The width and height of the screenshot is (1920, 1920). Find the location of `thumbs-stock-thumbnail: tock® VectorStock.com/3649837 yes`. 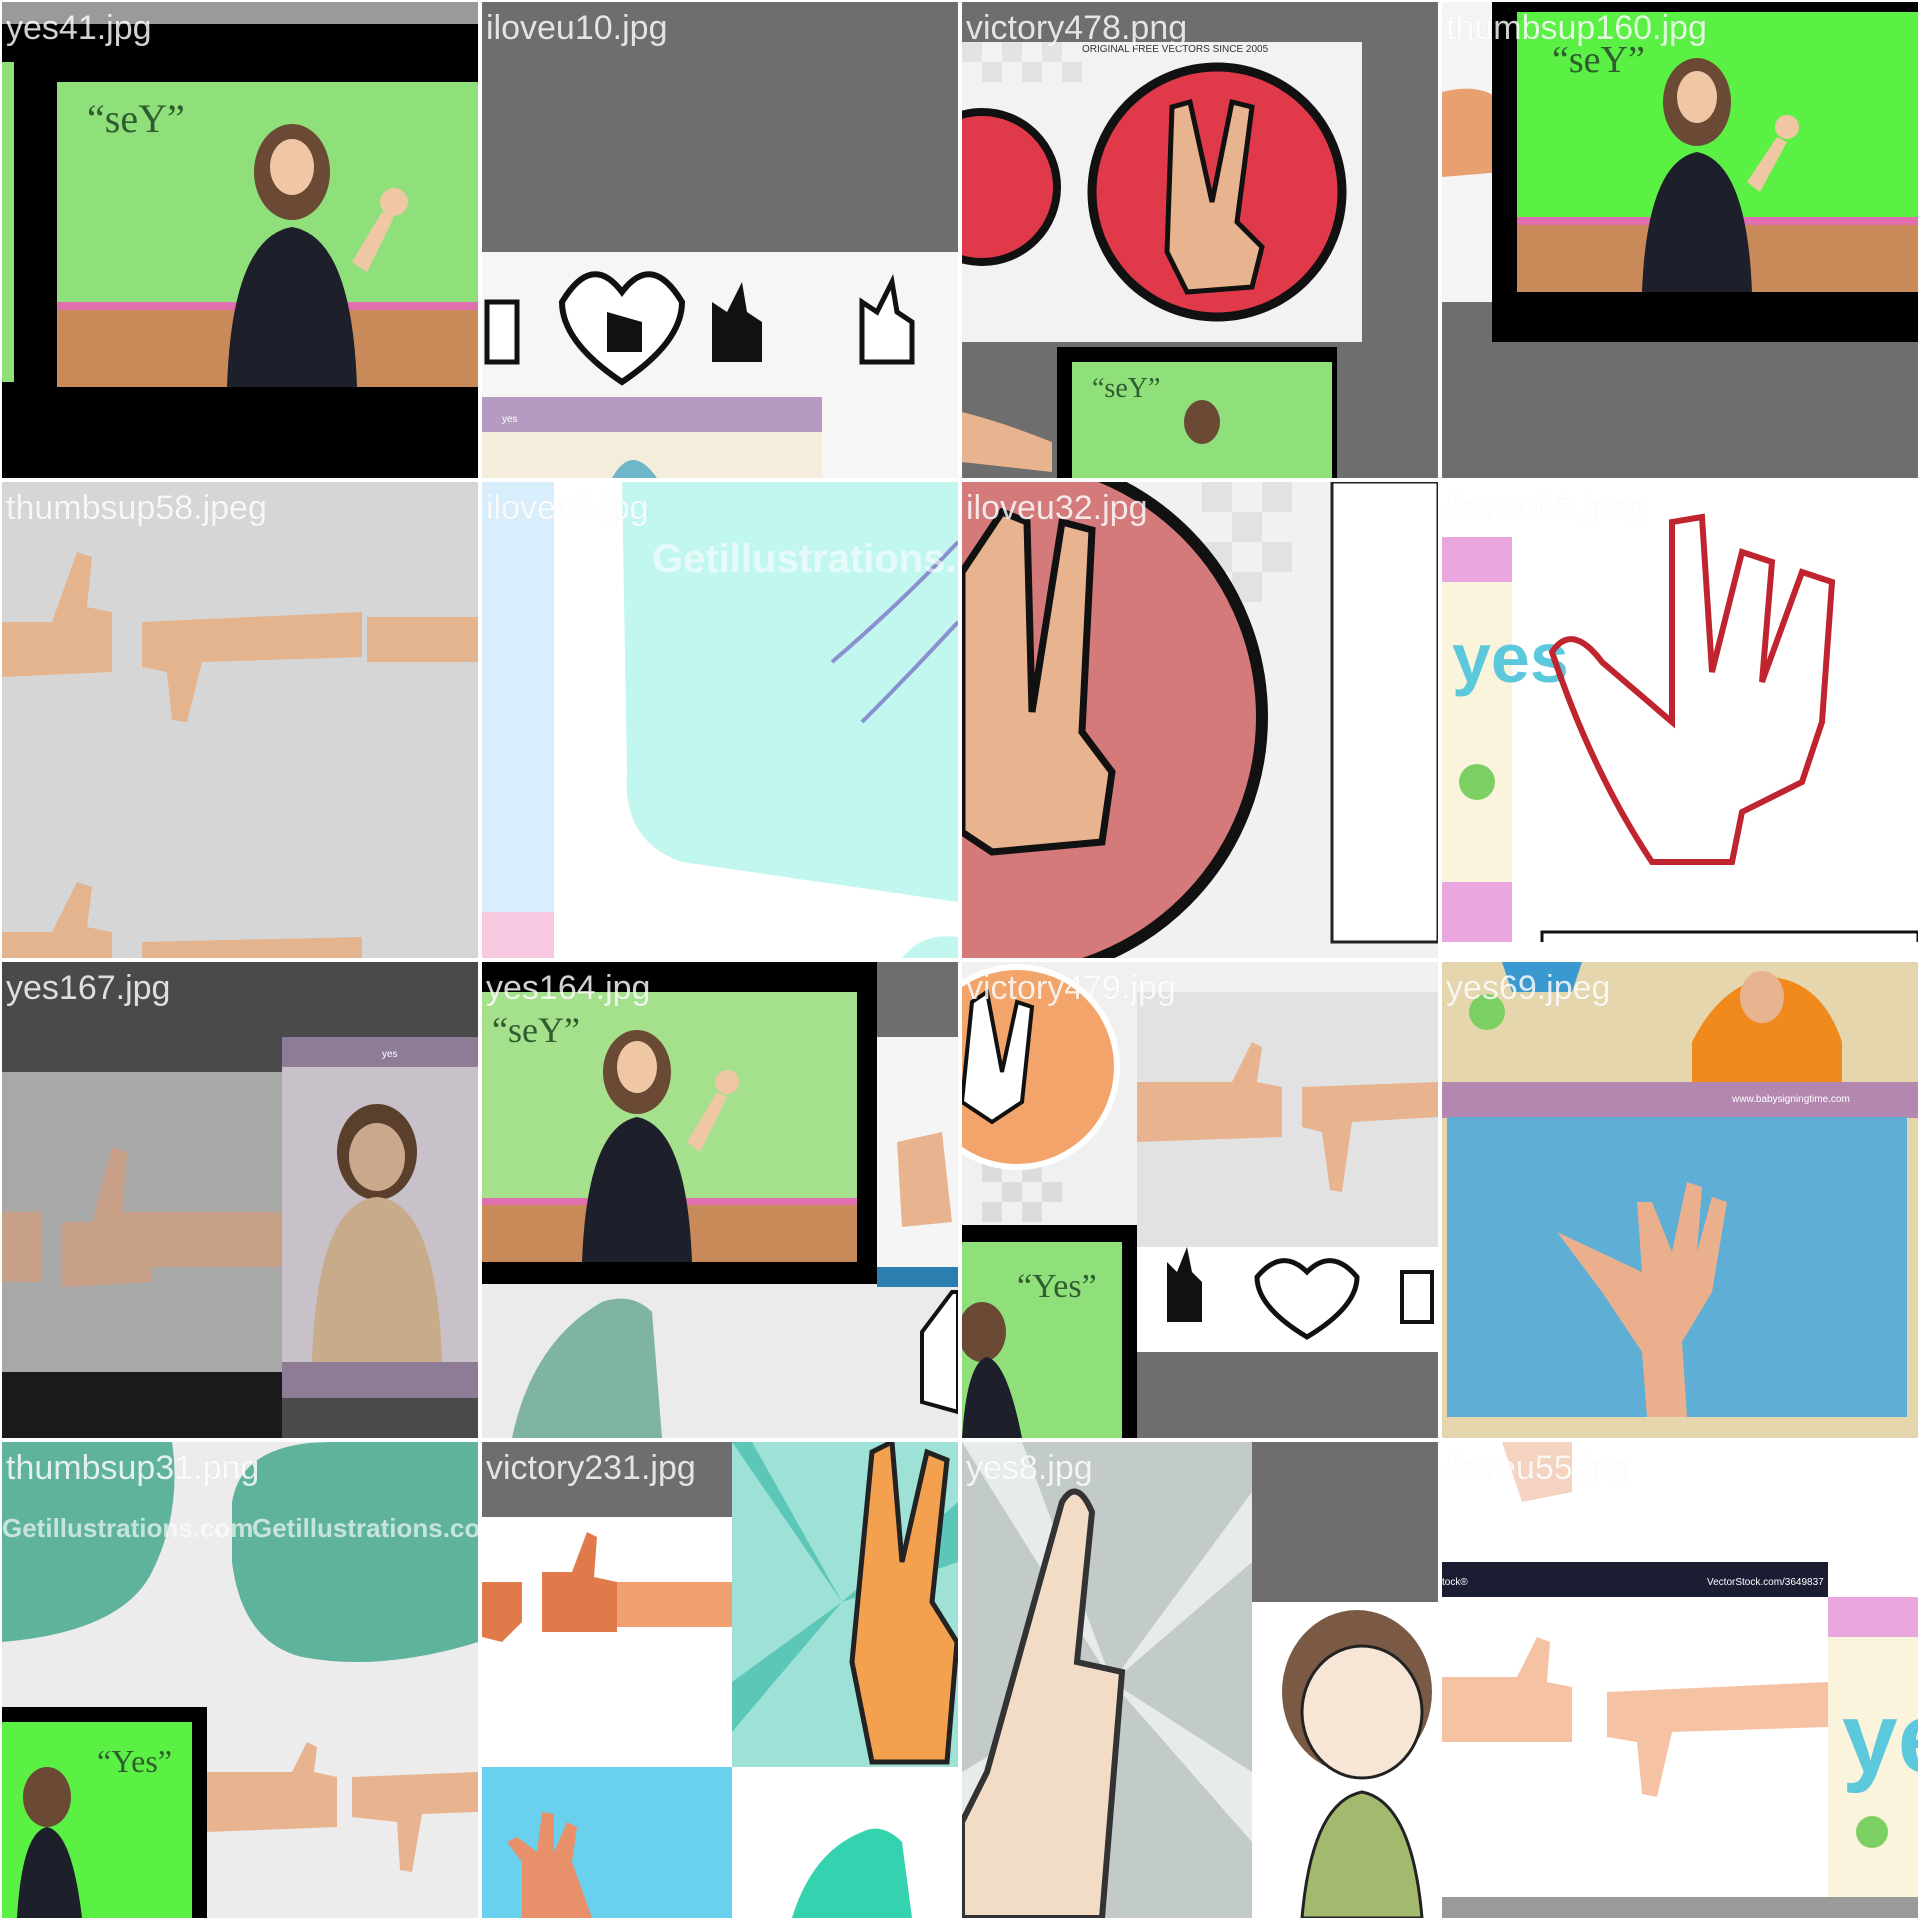

thumbs-stock-thumbnail: tock® VectorStock.com/3649837 yes is located at coordinates (1680, 1680).